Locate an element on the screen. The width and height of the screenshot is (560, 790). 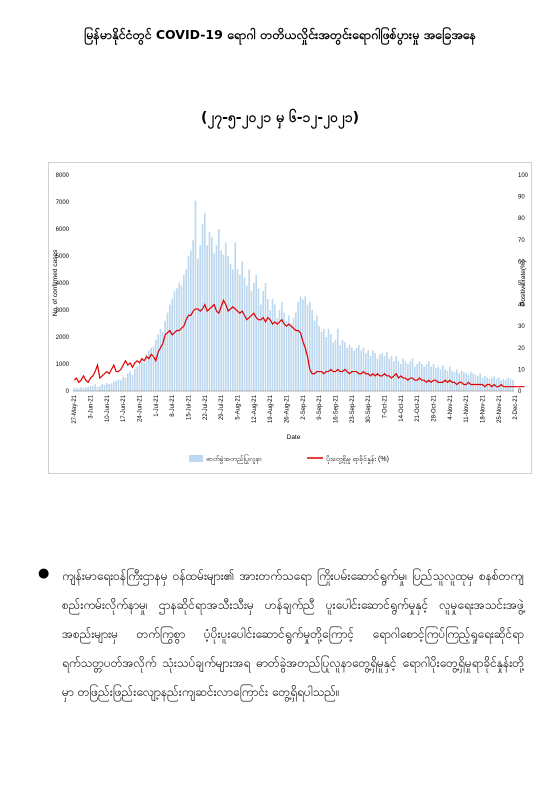
x-tick-label: 5-Aug-21 is located at coordinates (239, 406).